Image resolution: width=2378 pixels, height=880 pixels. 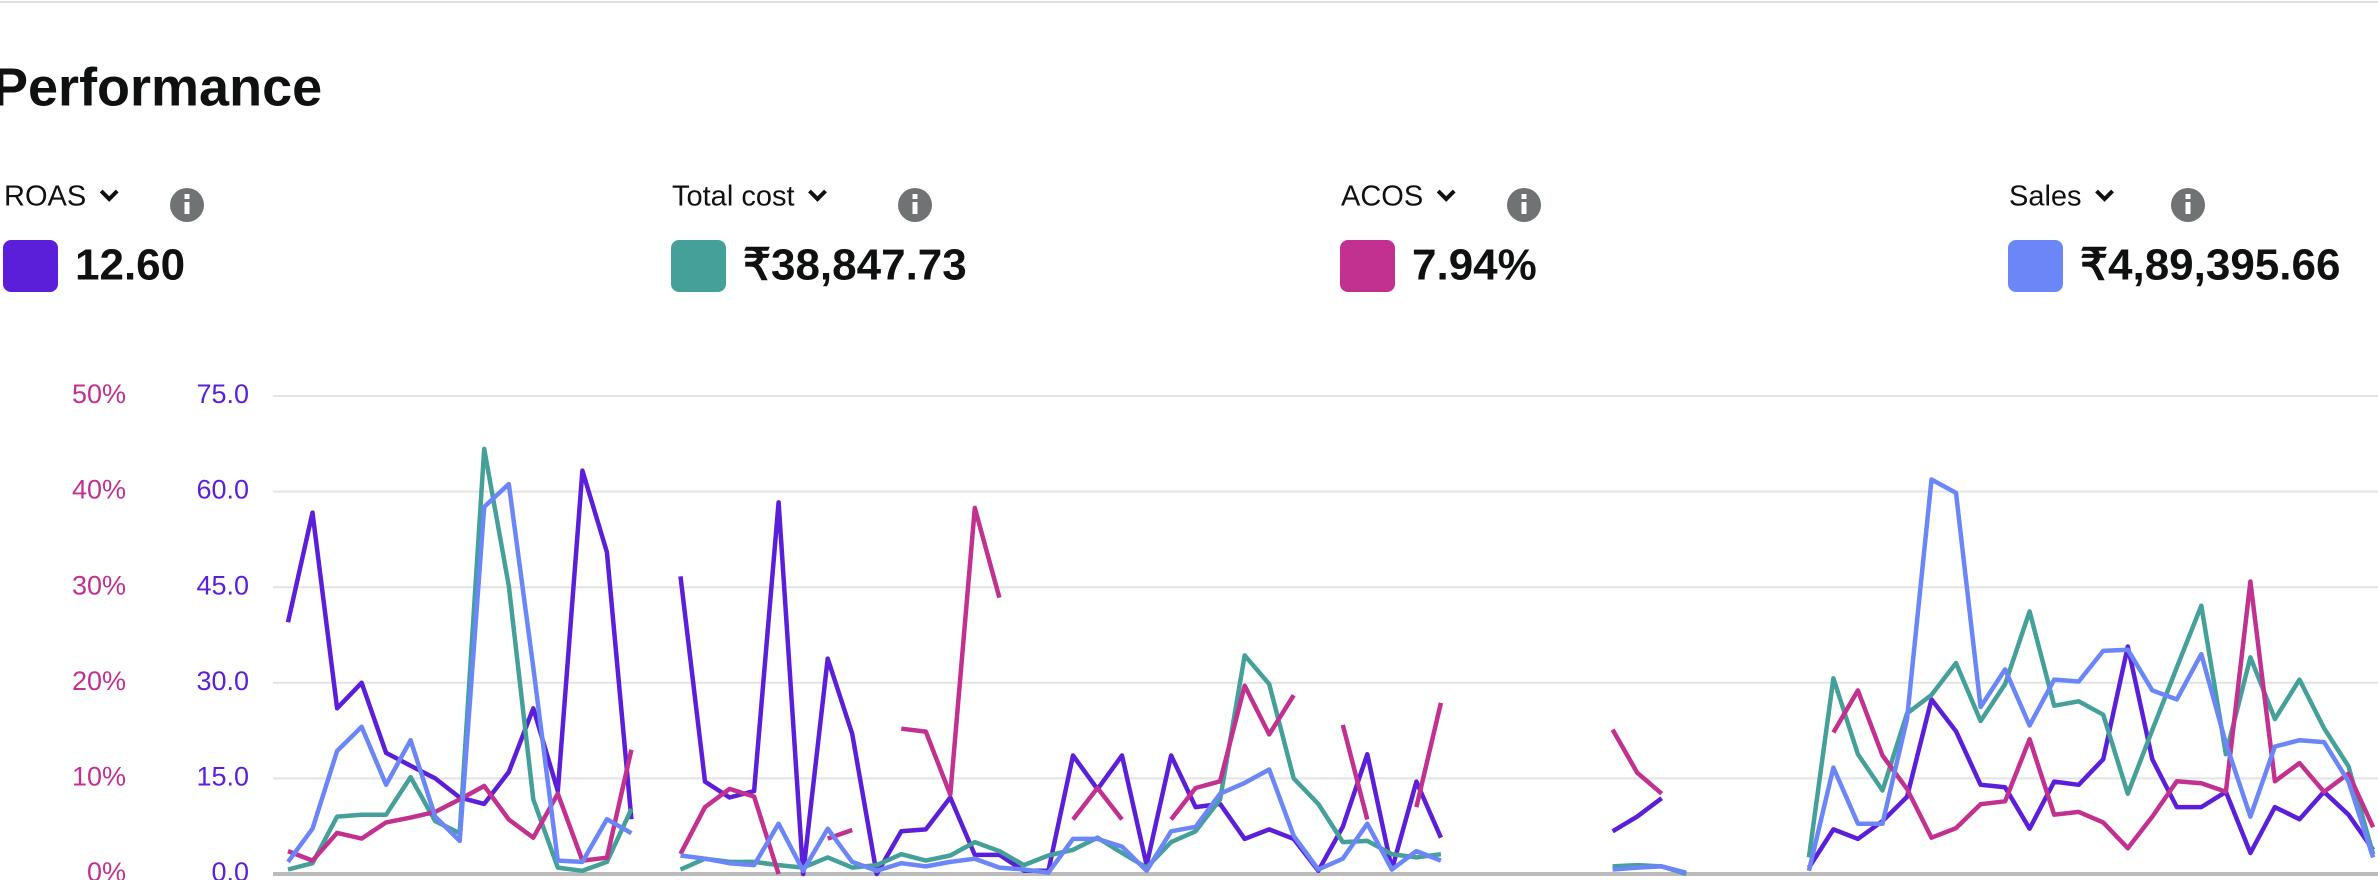 What do you see at coordinates (222, 394) in the screenshot?
I see `y-tick-label: 75.0` at bounding box center [222, 394].